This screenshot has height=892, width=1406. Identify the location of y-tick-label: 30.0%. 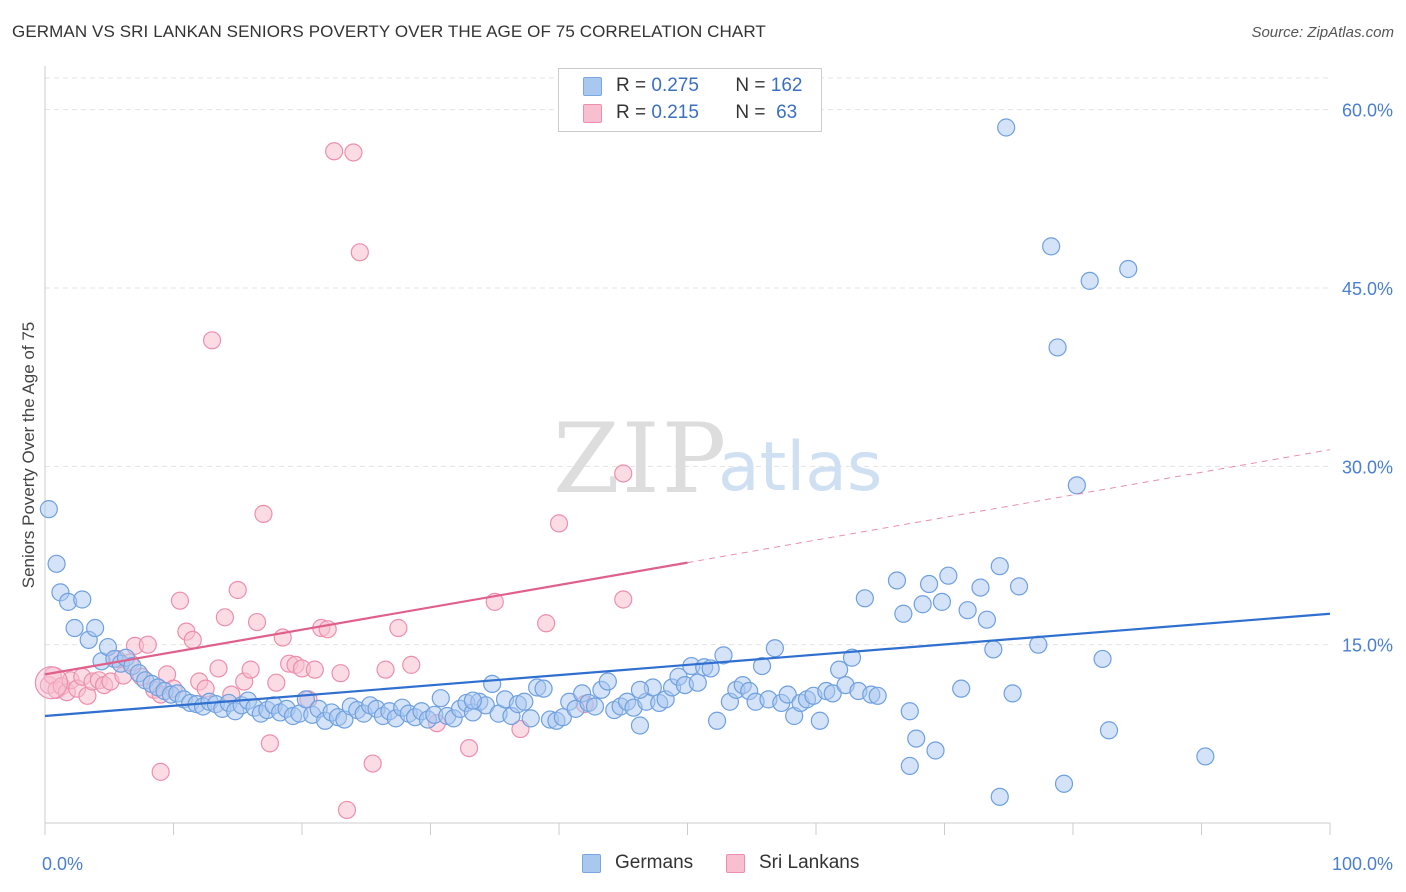
(1367, 467).